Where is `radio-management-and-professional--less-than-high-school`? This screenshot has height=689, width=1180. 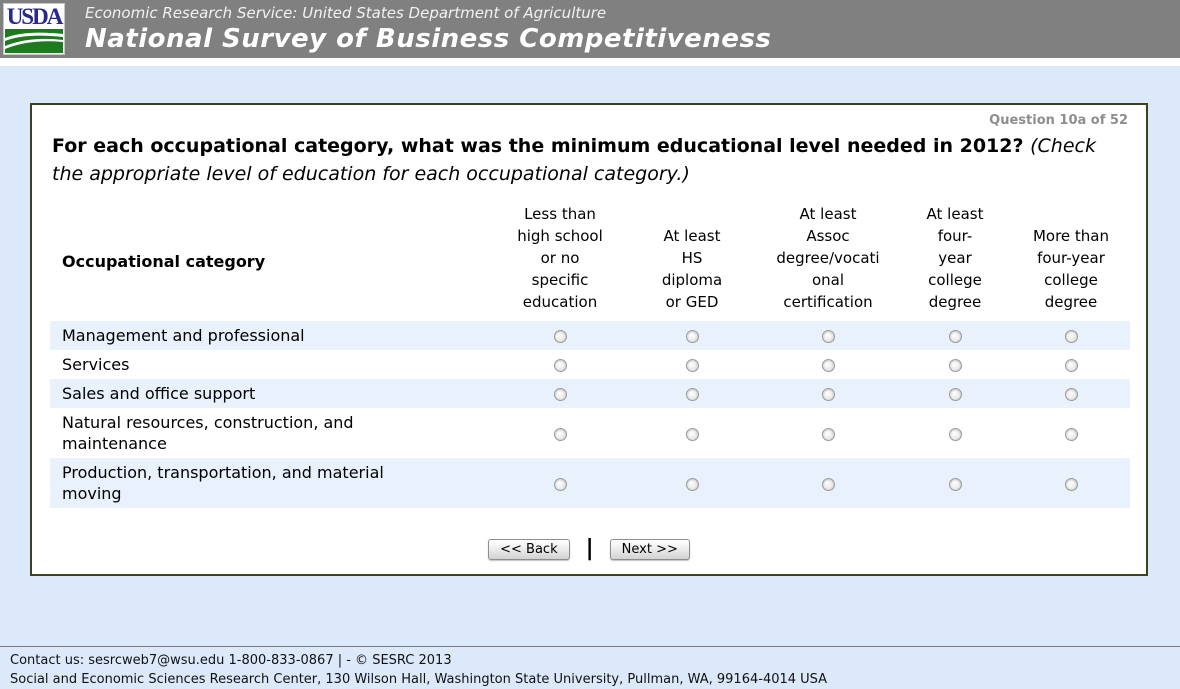 radio-management-and-professional--less-than-high-school is located at coordinates (560, 336).